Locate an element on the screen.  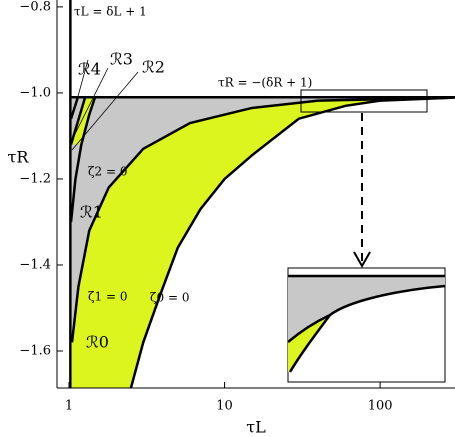
annotation: ℛ1 is located at coordinates (91, 212).